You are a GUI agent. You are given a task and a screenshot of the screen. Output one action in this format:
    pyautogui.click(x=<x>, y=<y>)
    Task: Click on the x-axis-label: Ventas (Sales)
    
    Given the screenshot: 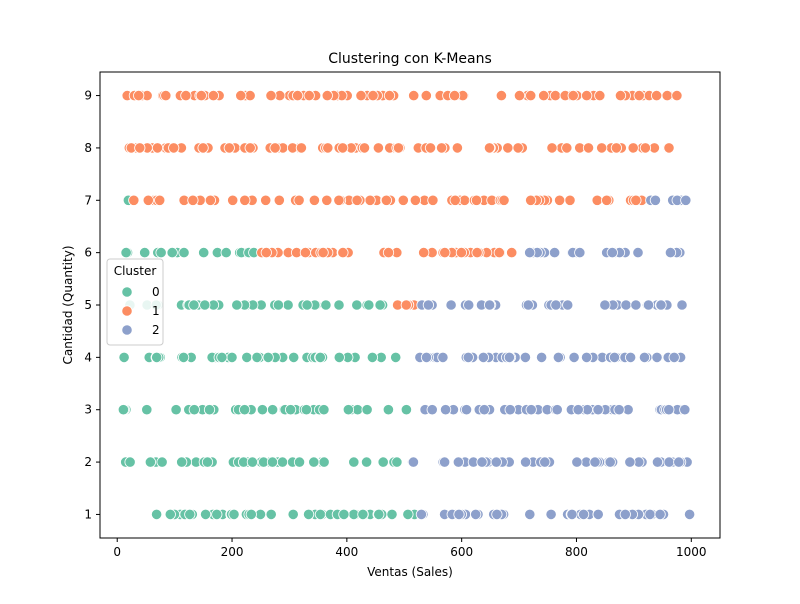 What is the action you would take?
    pyautogui.click(x=410, y=572)
    